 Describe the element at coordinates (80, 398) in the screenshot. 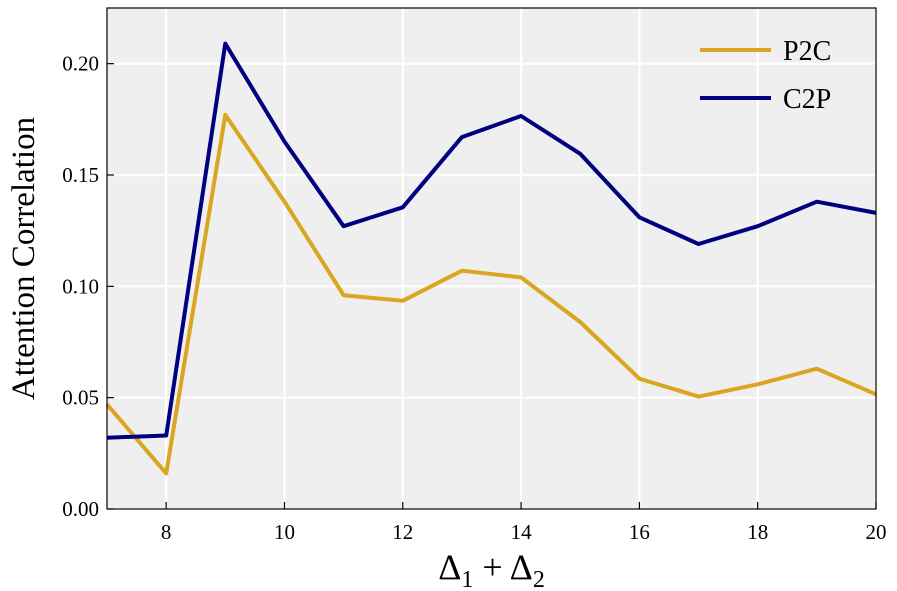

I see `y-tick-label: 0.05` at that location.